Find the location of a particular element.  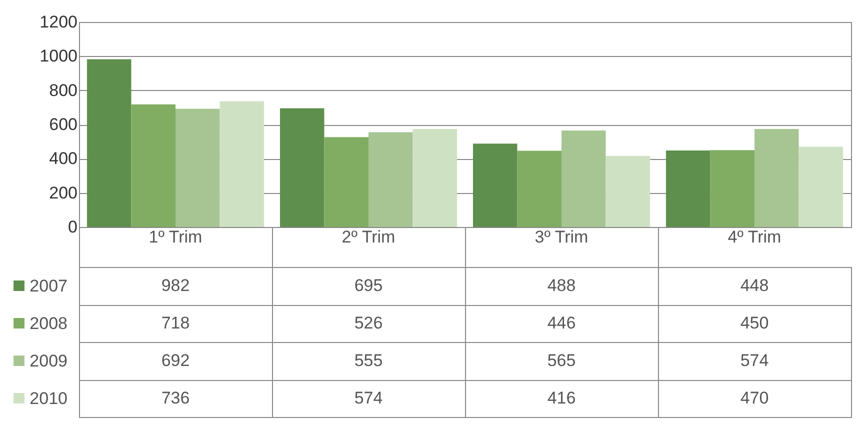

data-label: 718 is located at coordinates (175, 322).